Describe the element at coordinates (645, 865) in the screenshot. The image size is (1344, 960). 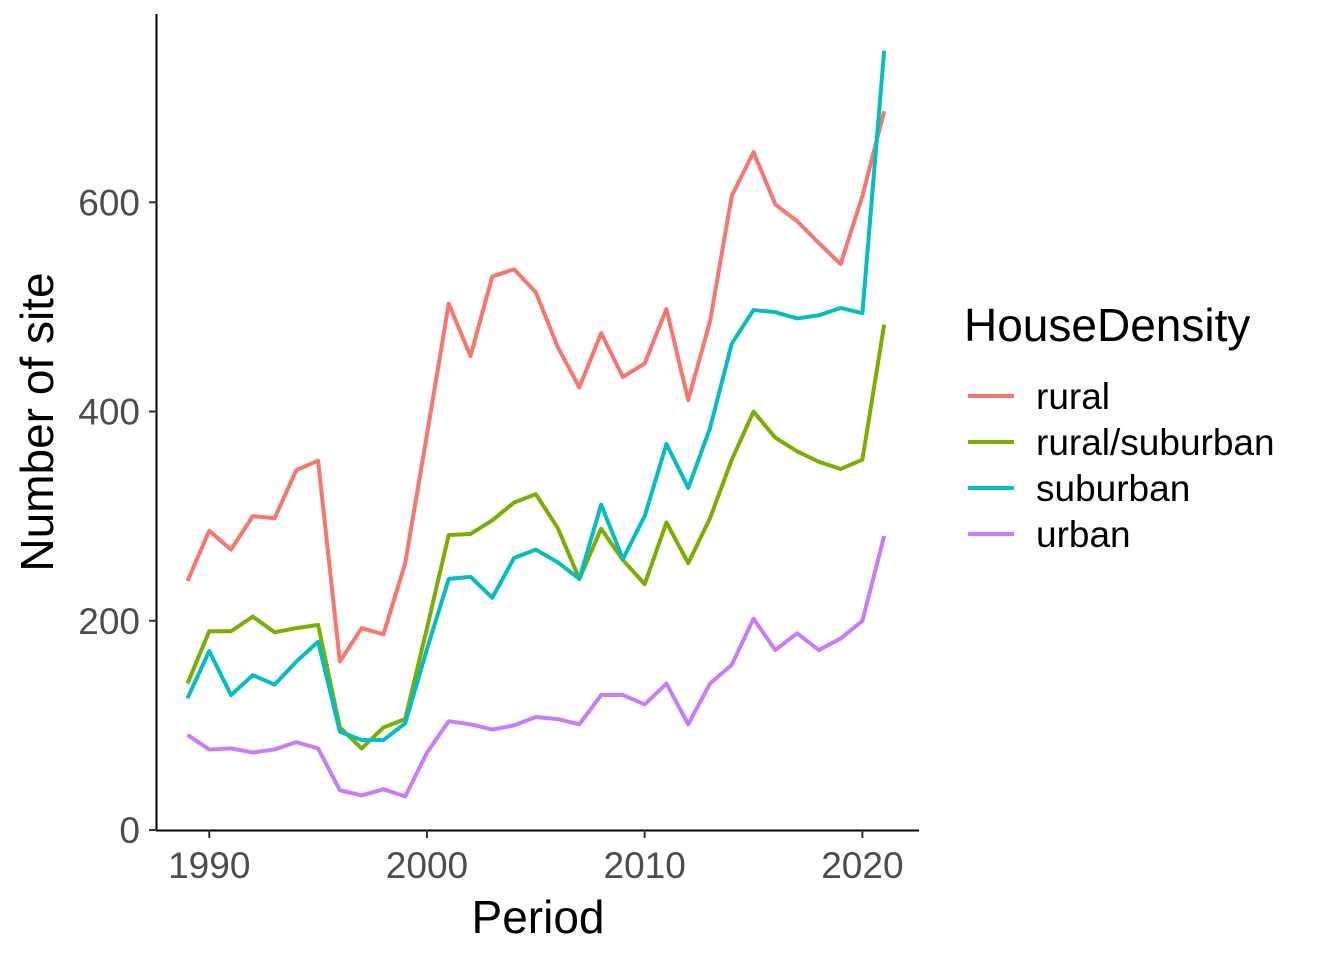
I see `x-tick-label: 2010` at that location.